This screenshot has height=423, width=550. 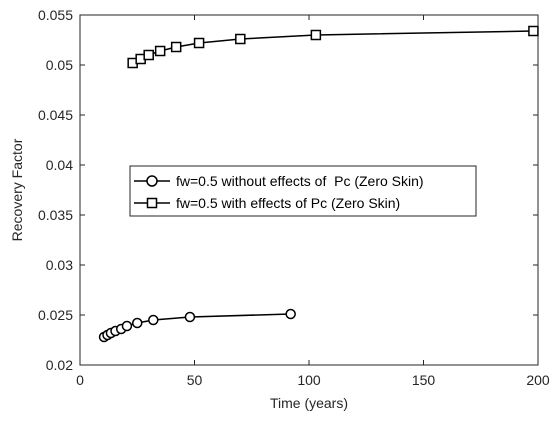 I want to click on legend-marker-circle, so click(x=152, y=181).